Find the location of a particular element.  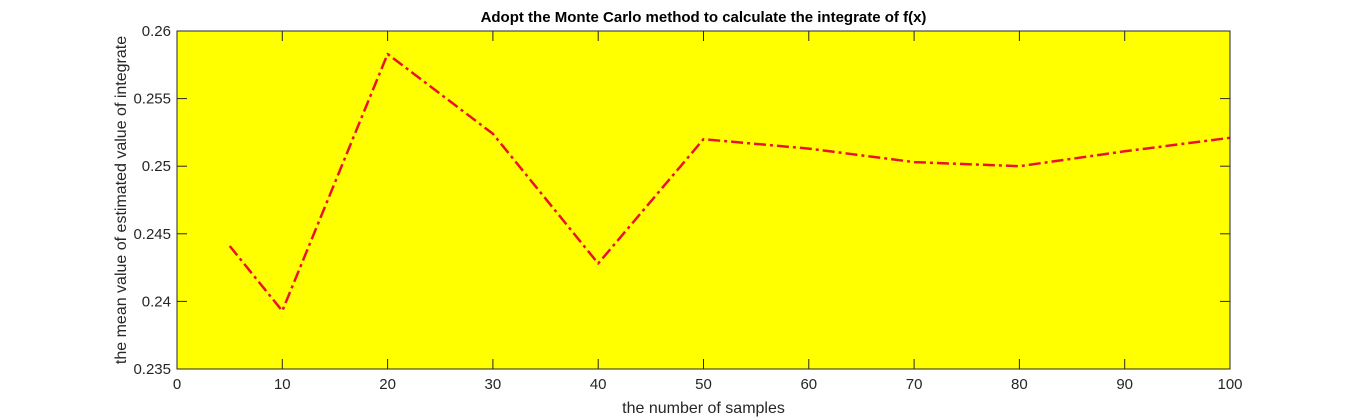

y-tick-label: 0.235 is located at coordinates (152, 369).